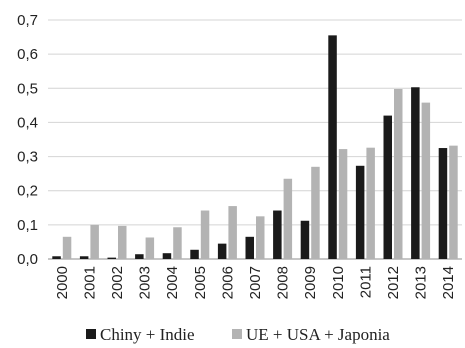 Image resolution: width=465 pixels, height=348 pixels. I want to click on y-tick-label: 0,4, so click(27, 122).